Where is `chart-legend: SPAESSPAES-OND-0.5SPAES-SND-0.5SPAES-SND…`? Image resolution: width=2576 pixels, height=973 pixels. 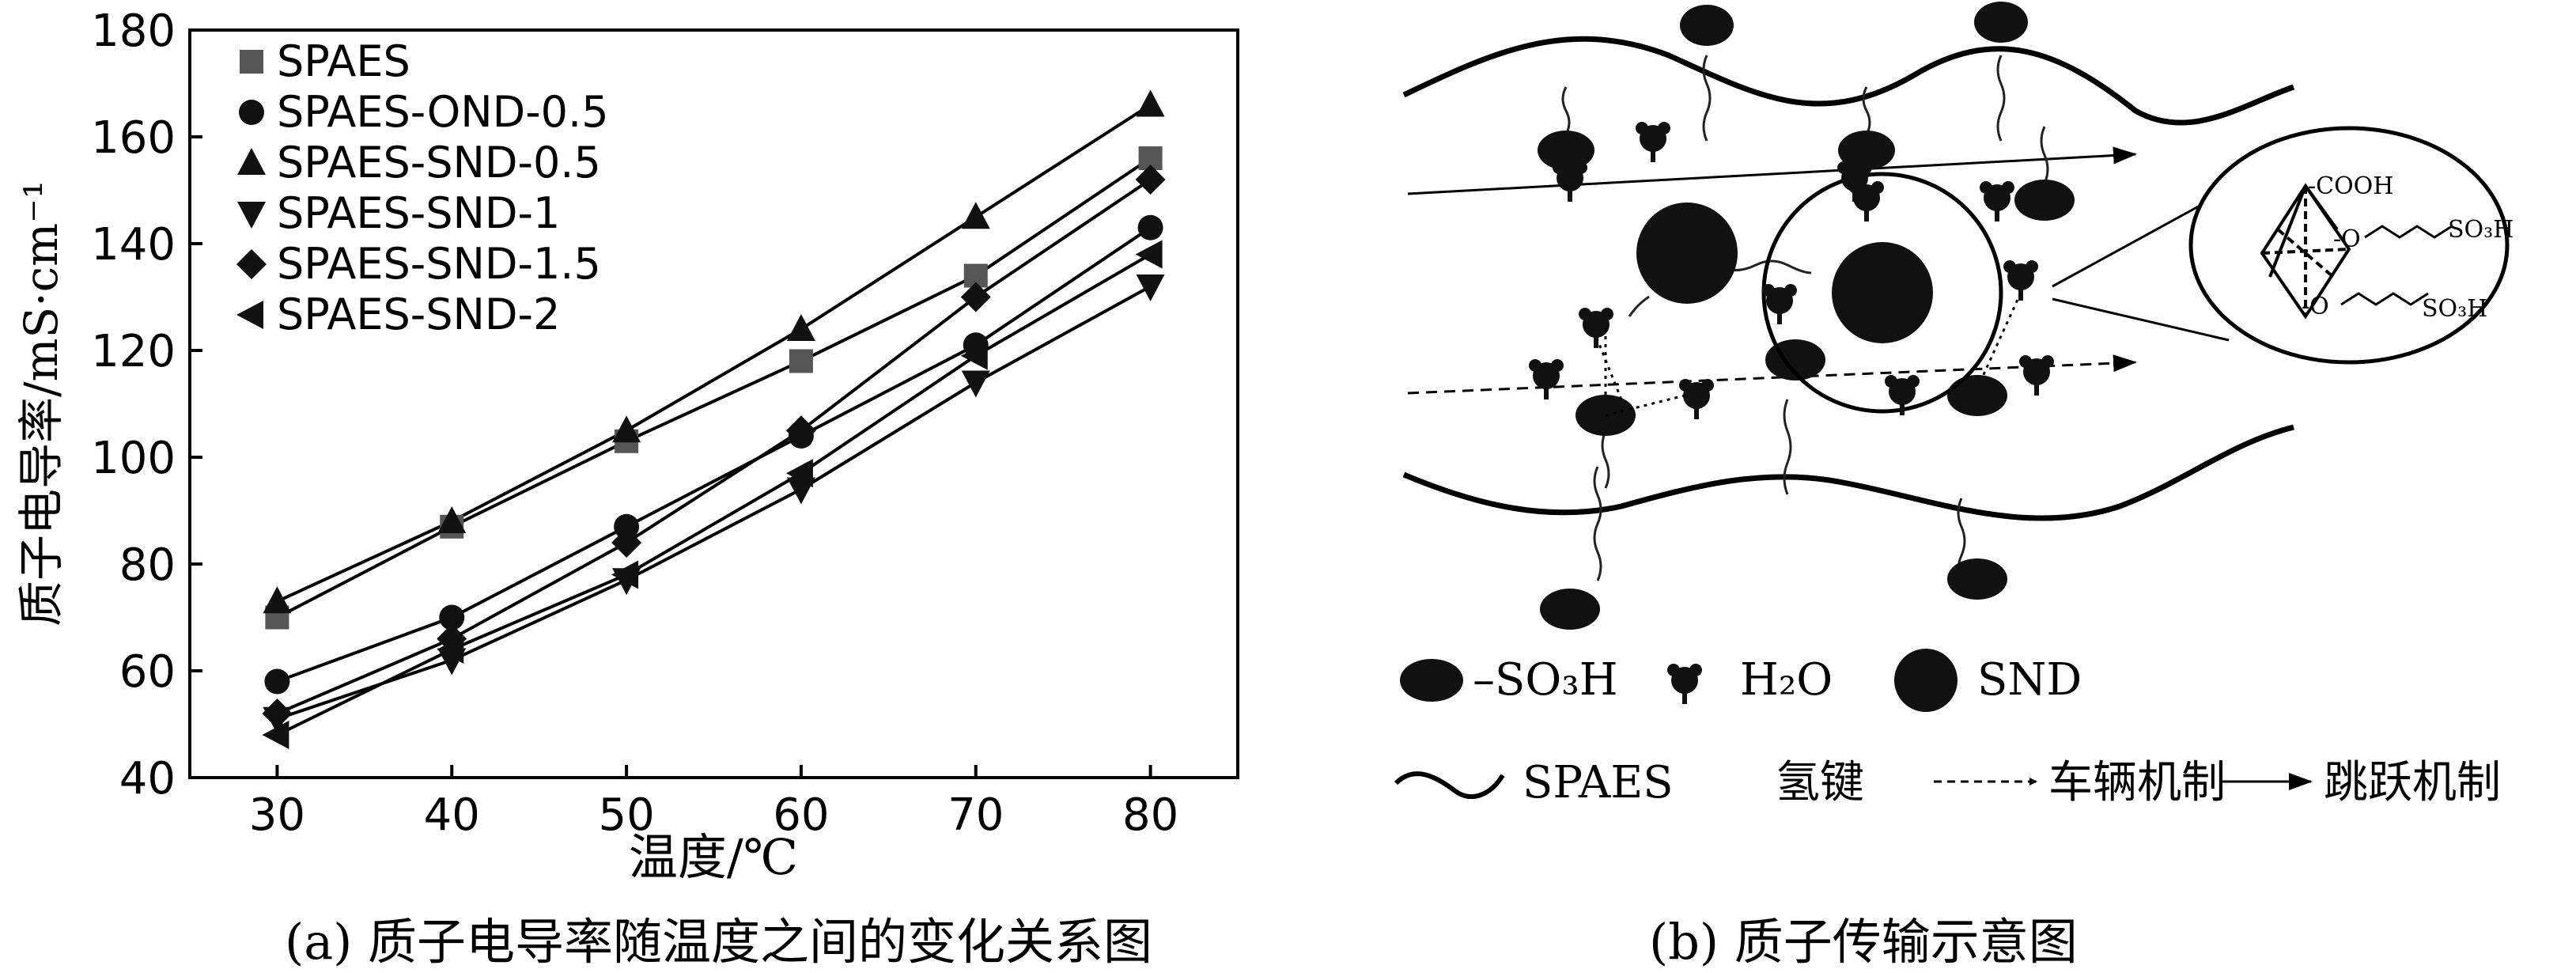
chart-legend: SPAESSPAES-OND-0.5SPAES-SND-0.5SPAES-SND… is located at coordinates (423, 187).